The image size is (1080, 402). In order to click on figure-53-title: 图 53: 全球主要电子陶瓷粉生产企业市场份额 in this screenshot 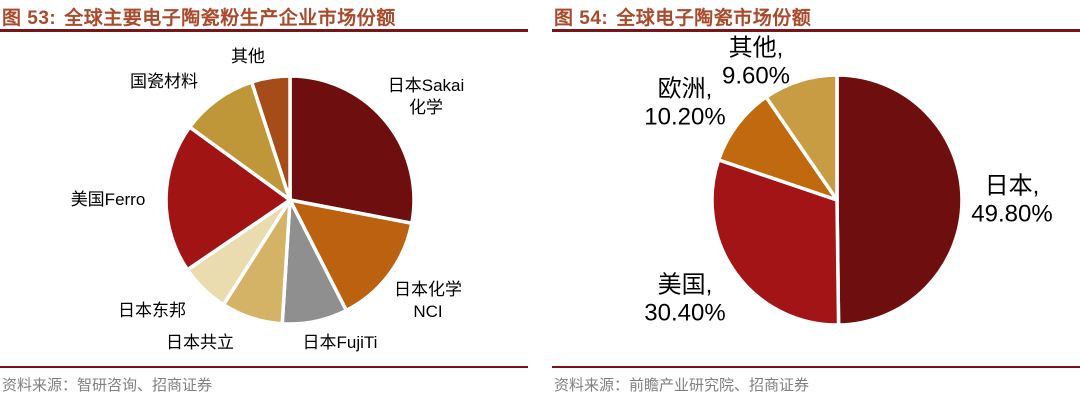, I will do `click(199, 16)`.